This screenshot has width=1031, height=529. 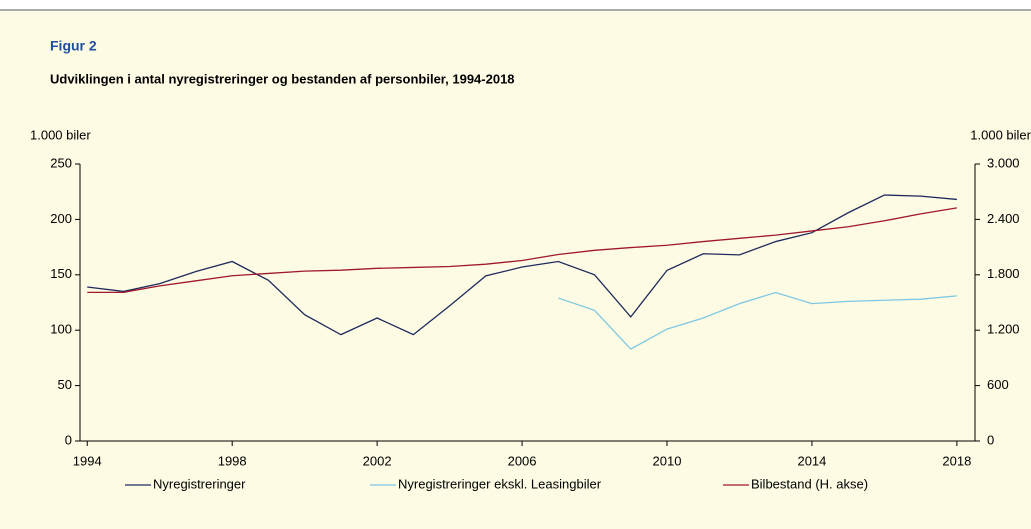 I want to click on y-tick-label: 50, so click(x=65, y=384).